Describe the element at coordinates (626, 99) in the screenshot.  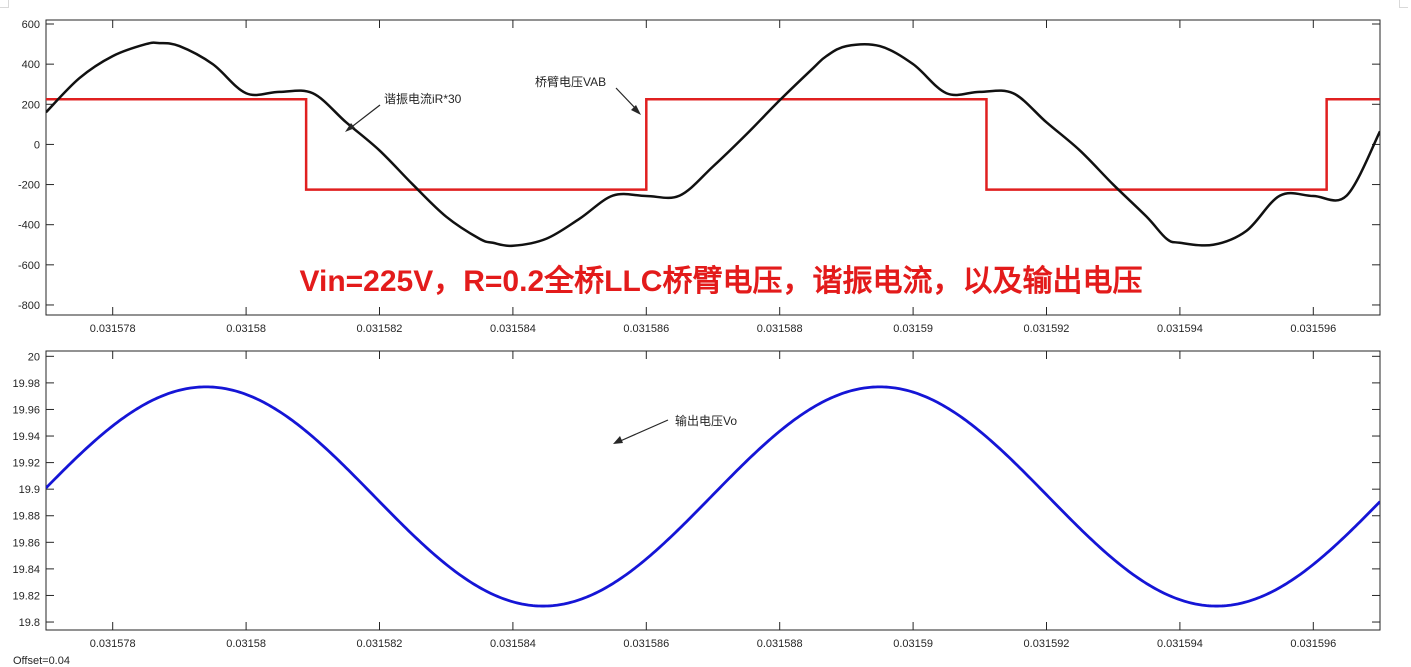
I see `vab-annotation-arrow` at that location.